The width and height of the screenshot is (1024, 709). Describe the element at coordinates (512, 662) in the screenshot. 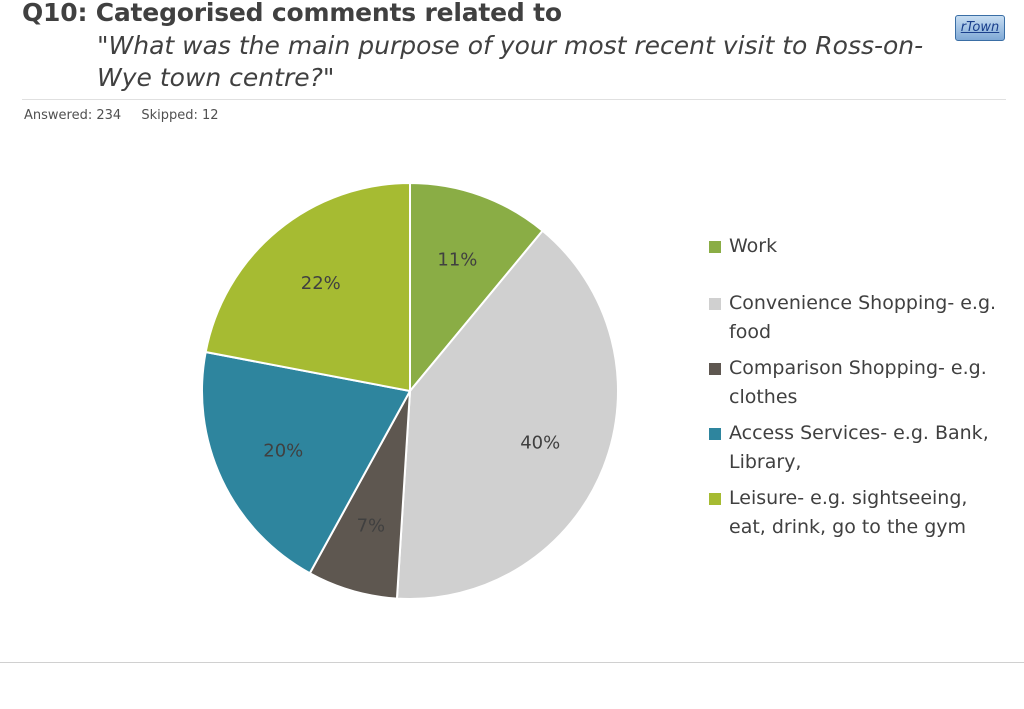

I see `footer-divider` at that location.